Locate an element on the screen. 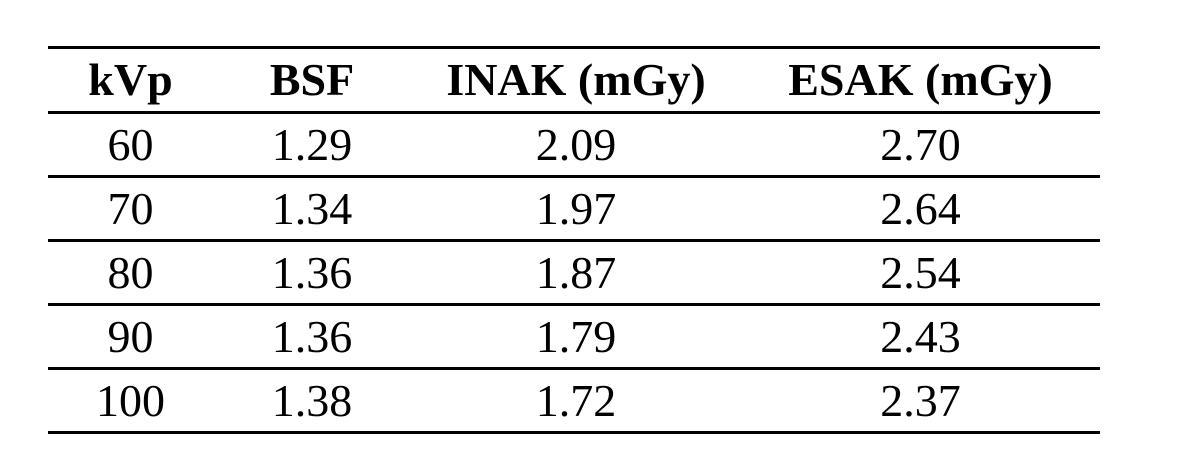 The height and width of the screenshot is (472, 1181). table-row: 70 1.34 1.97 2.64 is located at coordinates (574, 208).